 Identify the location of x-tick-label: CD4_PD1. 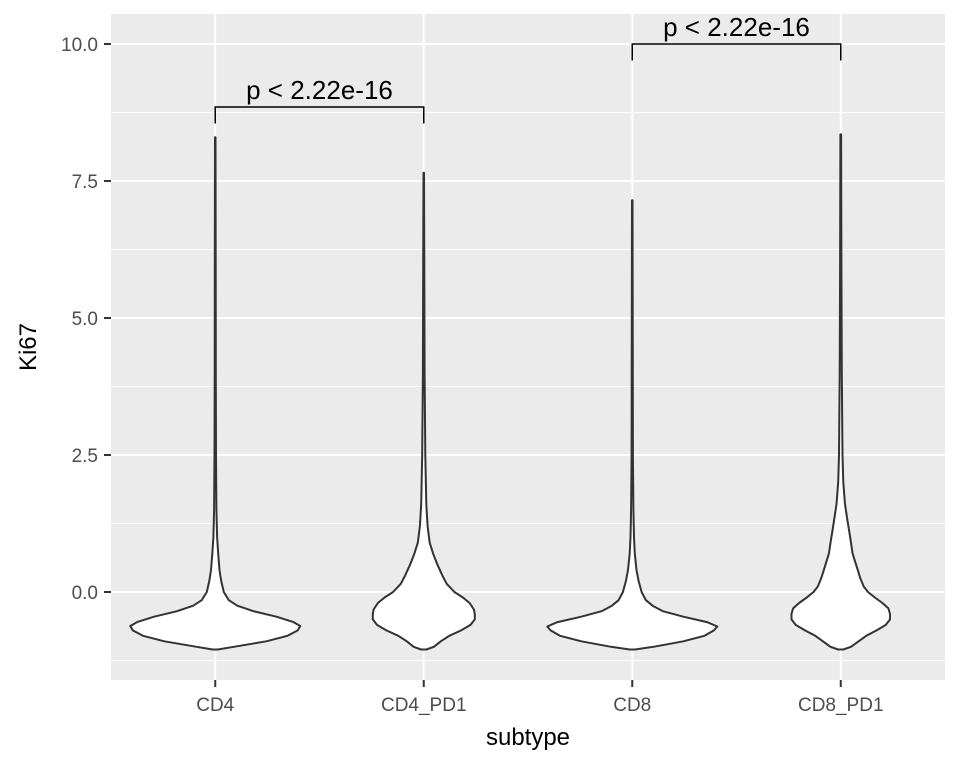
(424, 705).